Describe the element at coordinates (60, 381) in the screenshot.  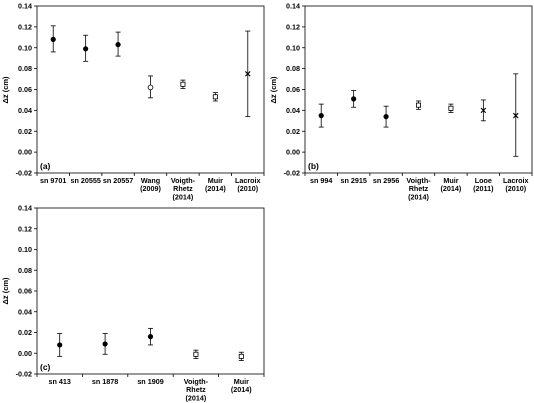
I see `x-tick-label: sn 413` at that location.